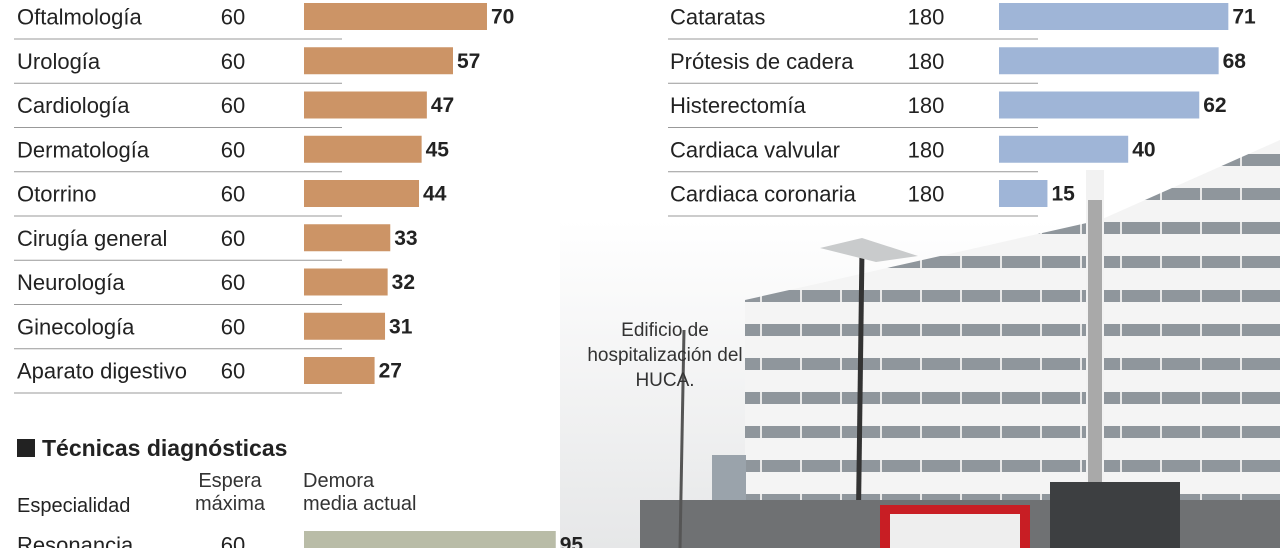  I want to click on category-label: Aparato digestivo, so click(102, 371).